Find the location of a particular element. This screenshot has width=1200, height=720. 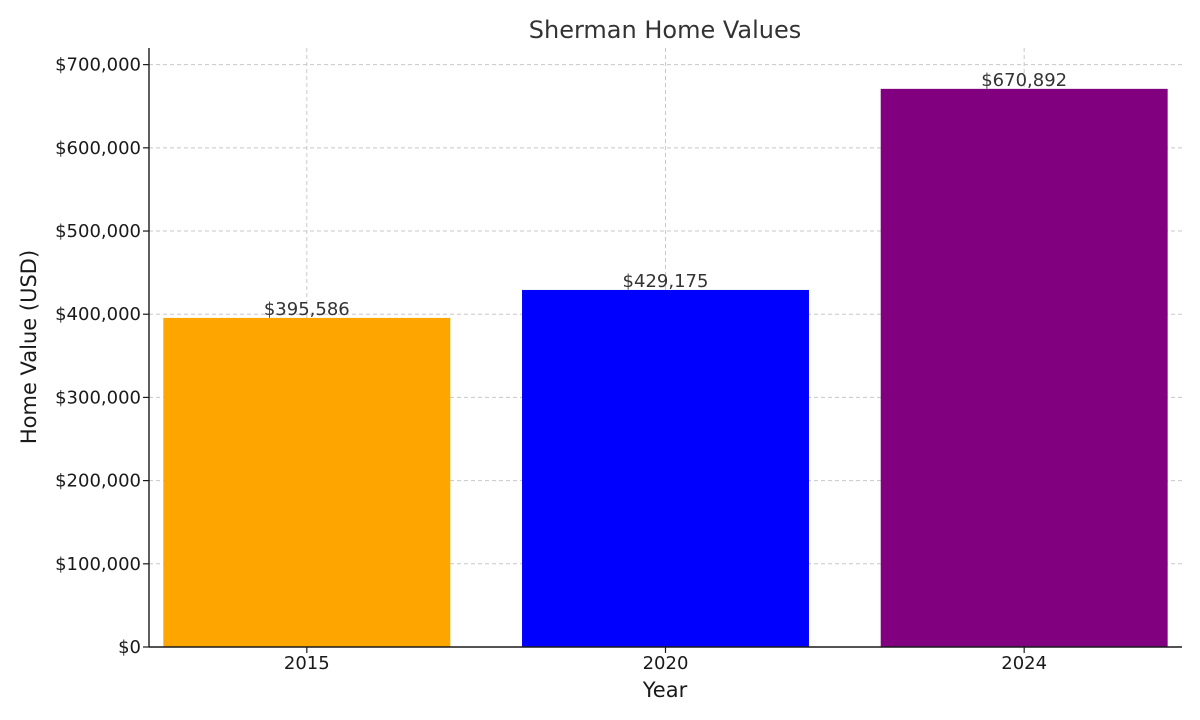

y-tick-label: $700,000 is located at coordinates (98, 65).